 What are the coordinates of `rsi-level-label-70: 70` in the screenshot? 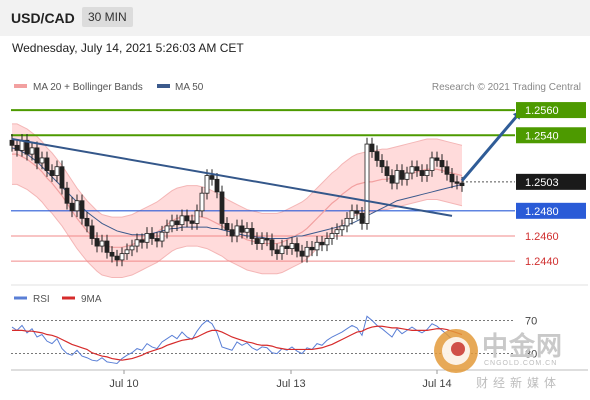 It's located at (531, 321).